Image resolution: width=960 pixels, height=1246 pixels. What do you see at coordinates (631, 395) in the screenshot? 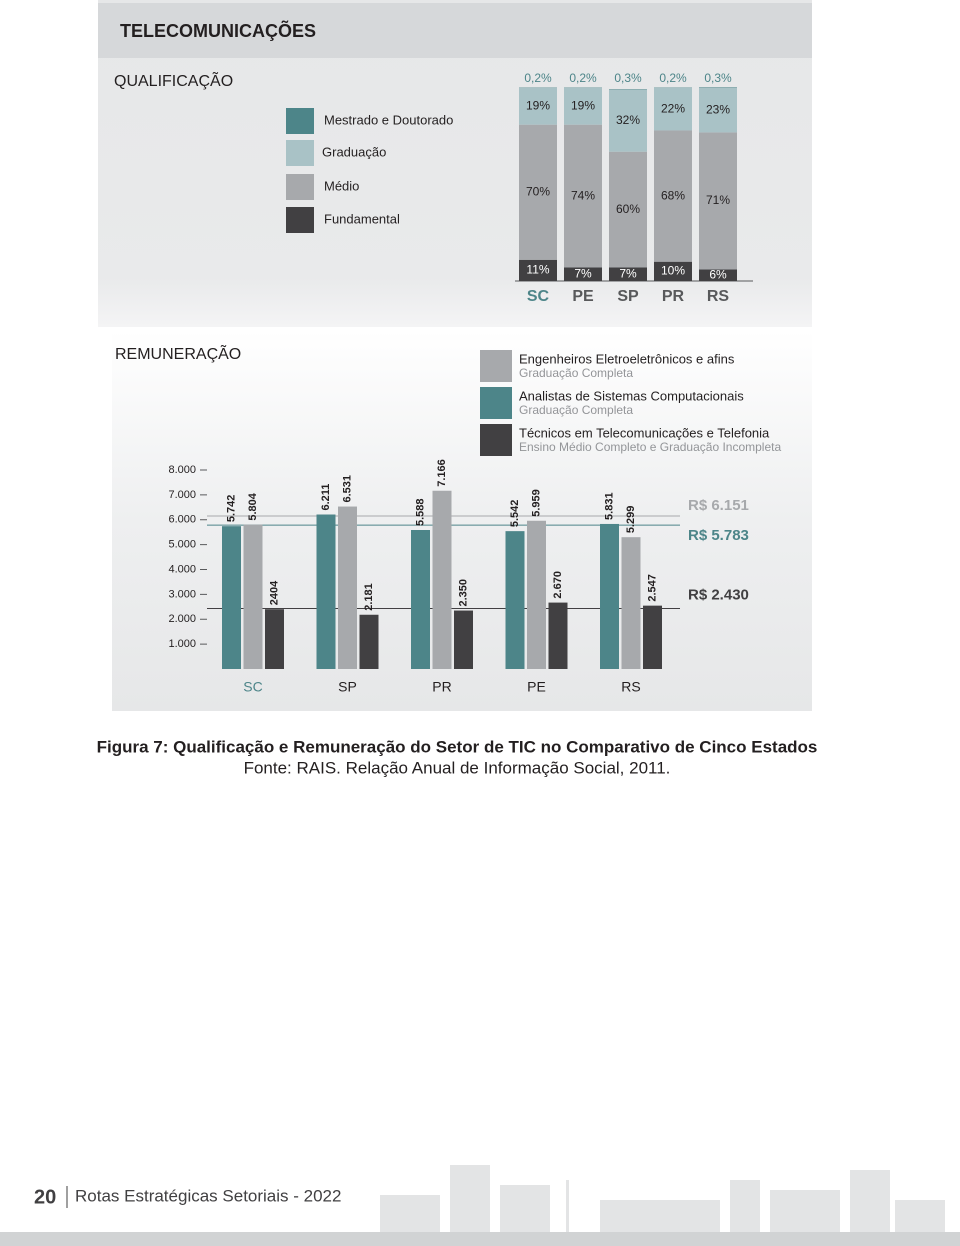
I see `legend-label: Analistas de Sistemas Computacionais` at bounding box center [631, 395].